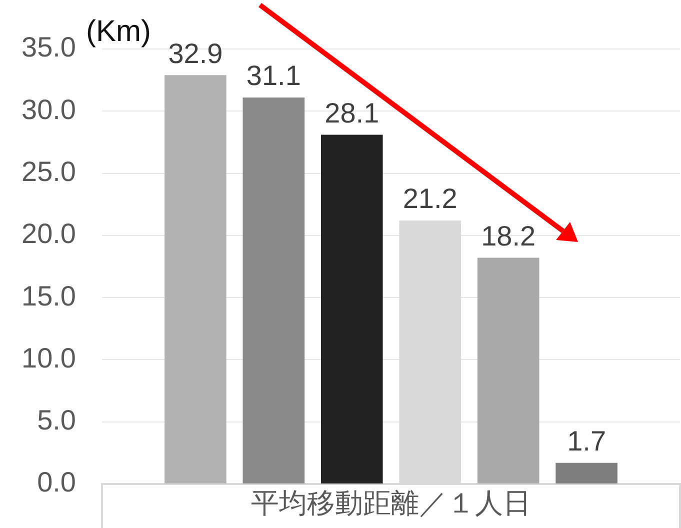 The width and height of the screenshot is (681, 528). What do you see at coordinates (430, 198) in the screenshot?
I see `data-label: 21.2` at bounding box center [430, 198].